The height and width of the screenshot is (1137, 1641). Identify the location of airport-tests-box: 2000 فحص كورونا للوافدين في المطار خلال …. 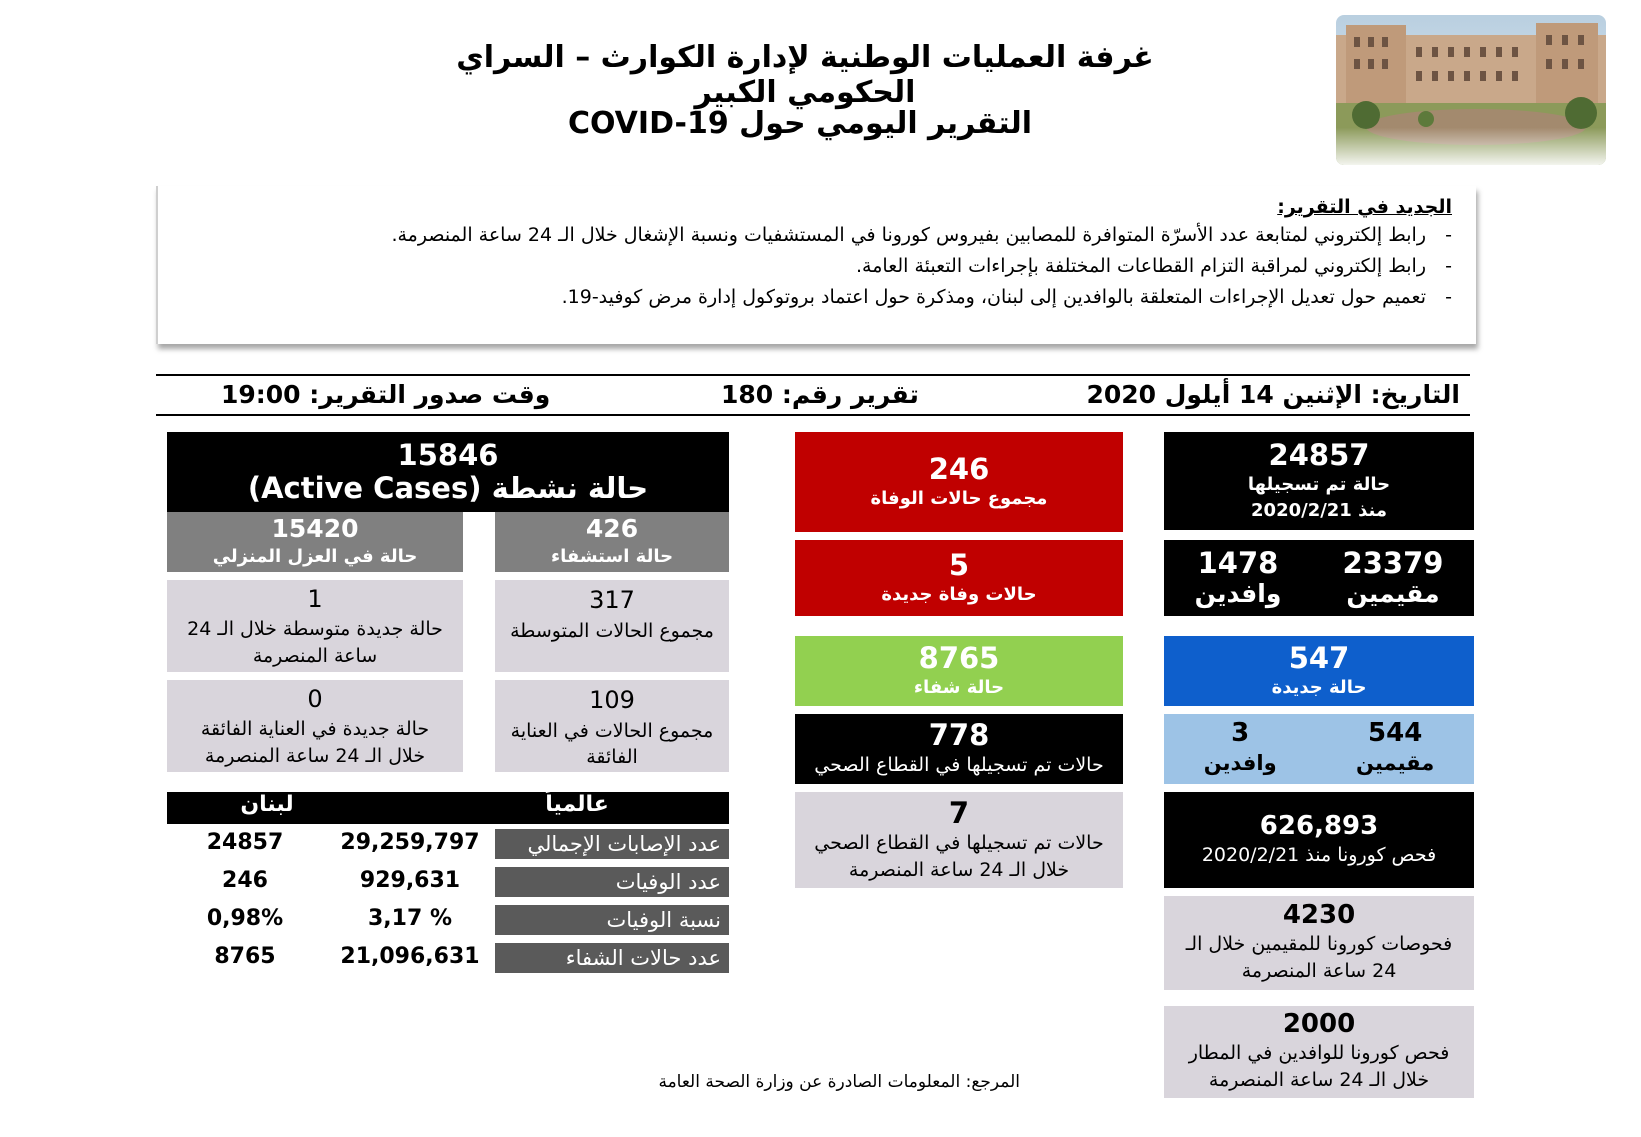
(1319, 1052).